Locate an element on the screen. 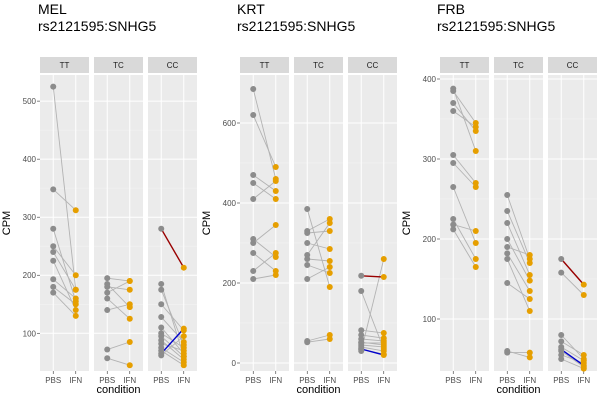  x-axis-label: condition is located at coordinates (318, 390).